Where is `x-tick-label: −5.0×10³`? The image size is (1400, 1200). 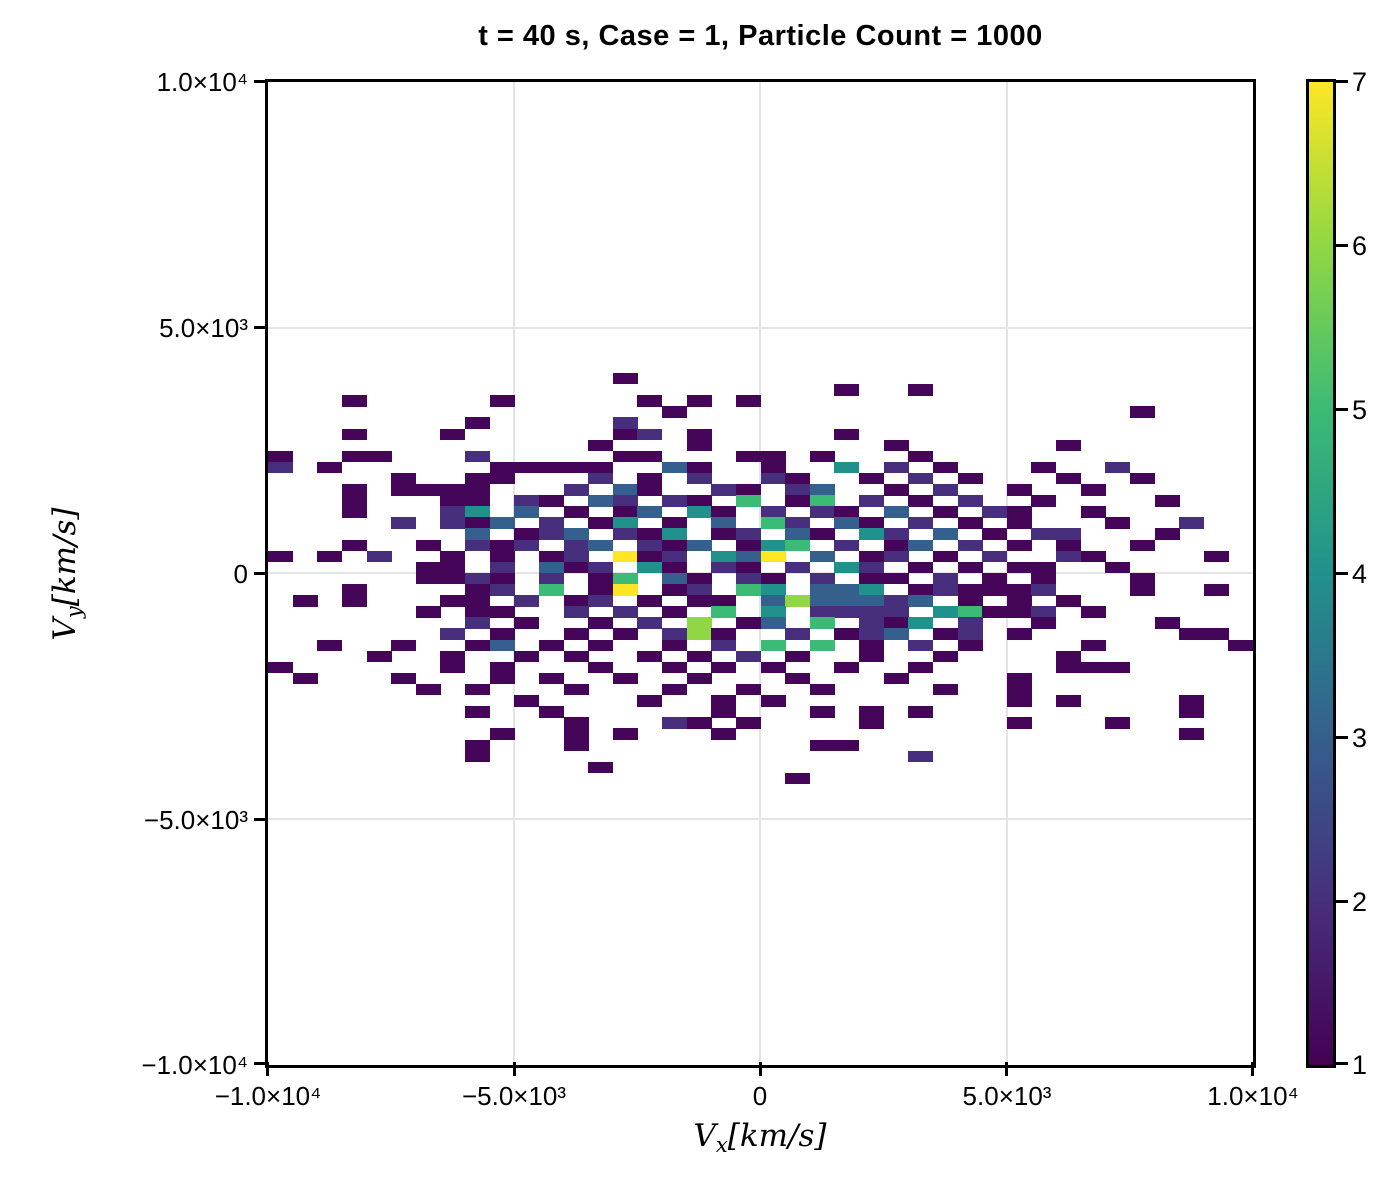
x-tick-label: −5.0×10³ is located at coordinates (514, 1096).